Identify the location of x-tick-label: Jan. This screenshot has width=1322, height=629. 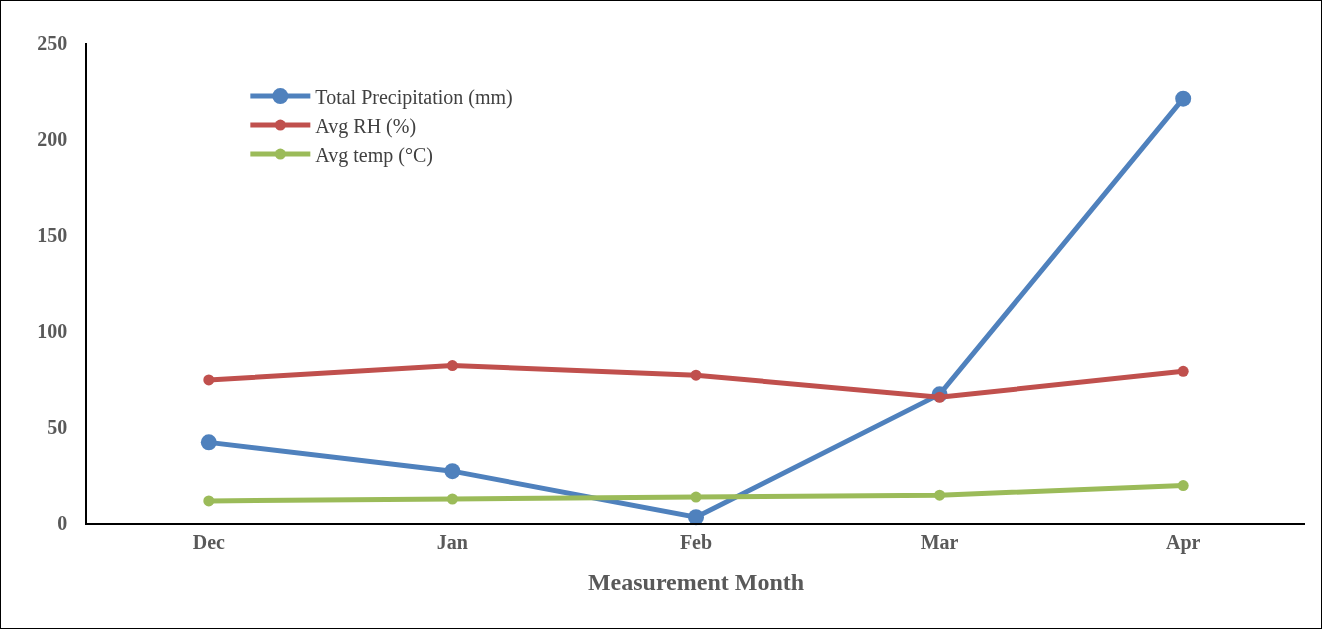
(452, 541).